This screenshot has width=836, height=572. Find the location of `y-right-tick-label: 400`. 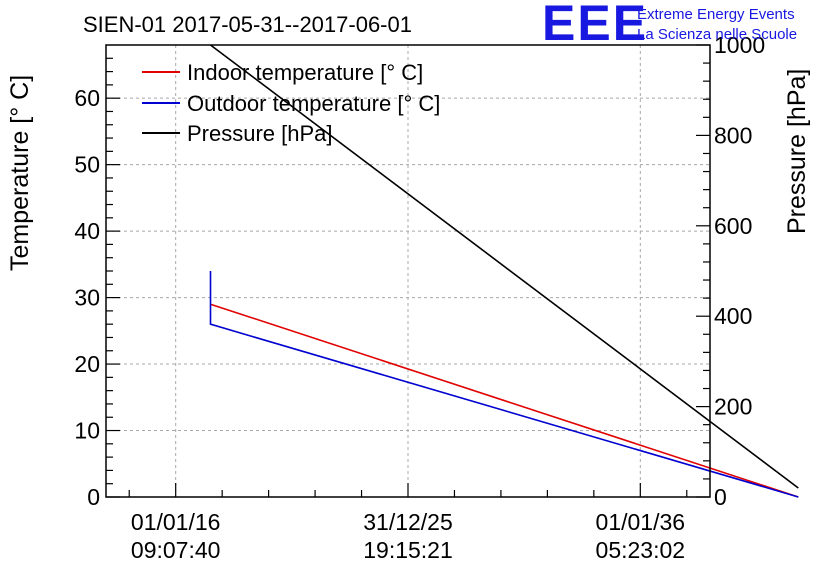

y-right-tick-label: 400 is located at coordinates (733, 316).